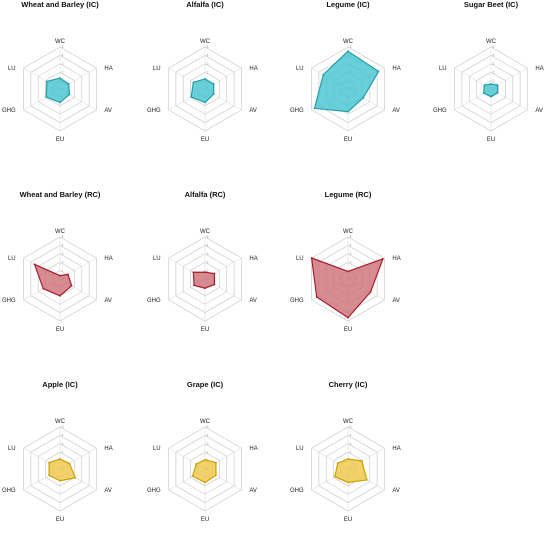 The height and width of the screenshot is (550, 550). I want to click on chart-title: Wheat and Barley (RC), so click(60, 194).